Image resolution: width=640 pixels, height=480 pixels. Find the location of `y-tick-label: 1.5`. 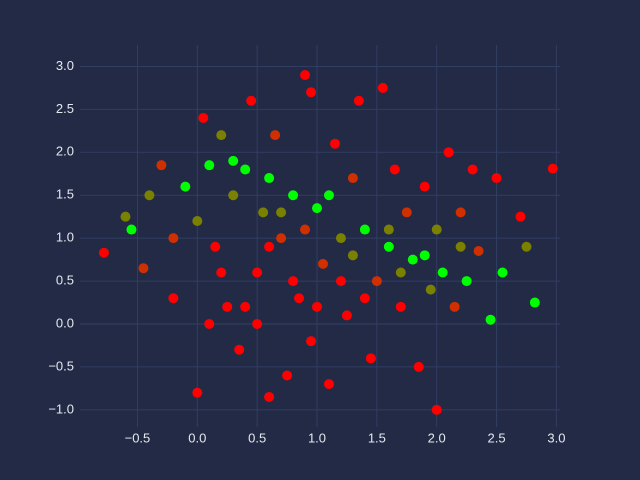

y-tick-label: 1.5 is located at coordinates (65, 194).